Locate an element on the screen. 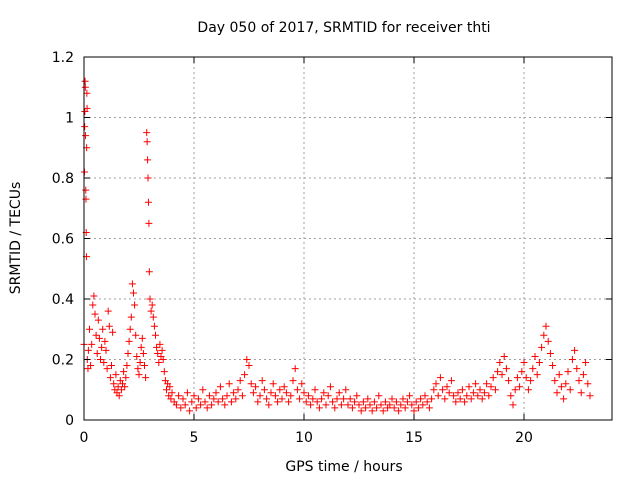 The width and height of the screenshot is (640, 480). x-axis-label: GPS time / hours is located at coordinates (343, 467).